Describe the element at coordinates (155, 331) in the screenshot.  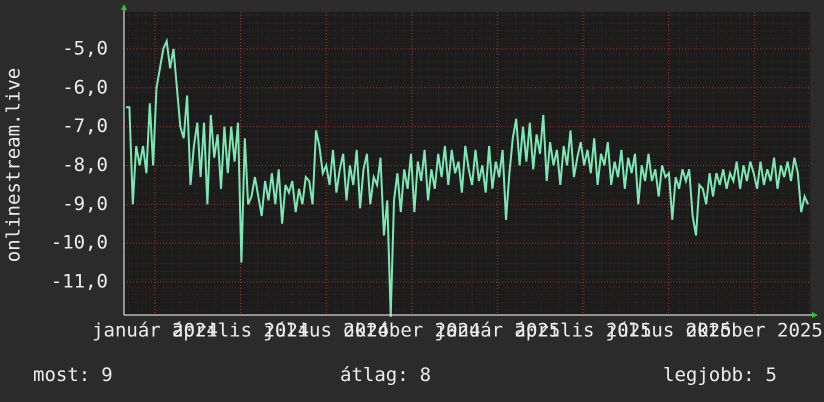
I see `x-tick-label: január 2024` at that location.